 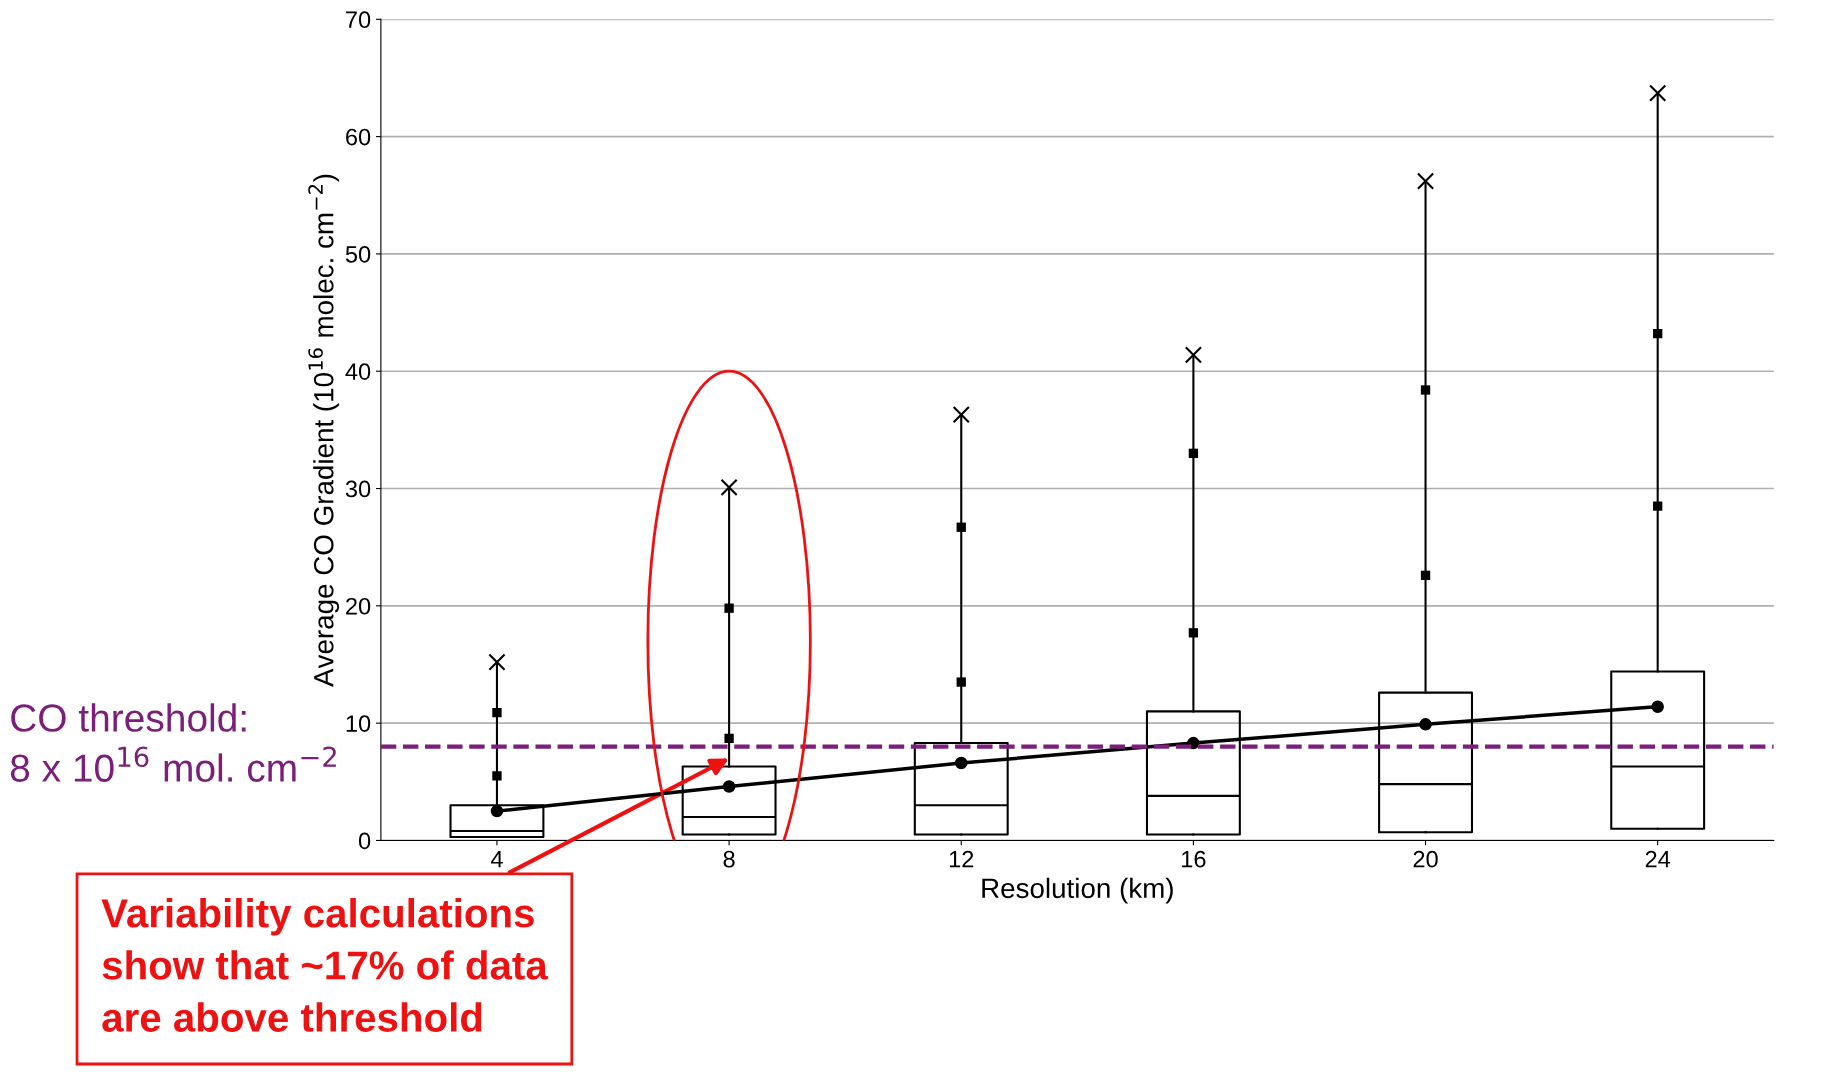 I want to click on y-tick-label: 10, so click(x=358, y=723).